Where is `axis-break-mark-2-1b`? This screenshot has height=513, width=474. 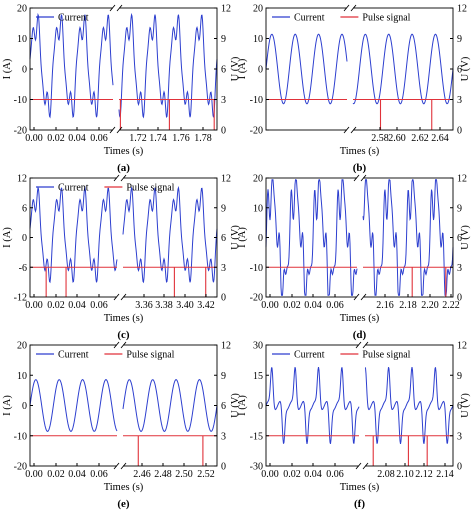 axis-break-mark-2-1b is located at coordinates (123, 297).